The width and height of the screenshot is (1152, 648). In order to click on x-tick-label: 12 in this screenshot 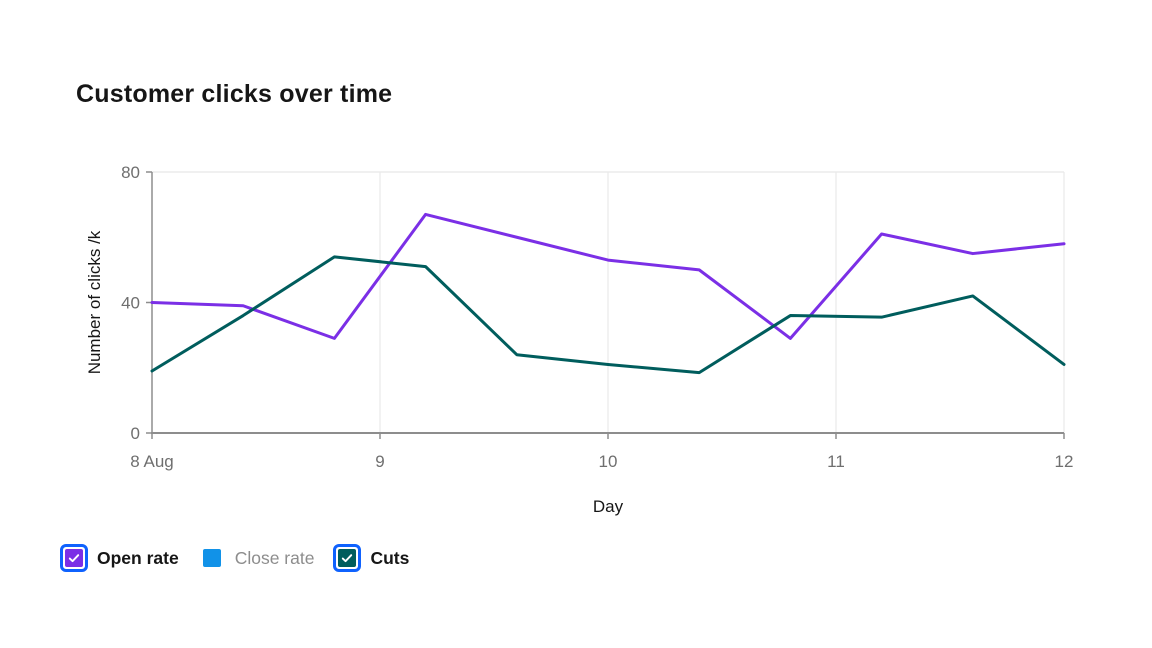, I will do `click(1064, 461)`.